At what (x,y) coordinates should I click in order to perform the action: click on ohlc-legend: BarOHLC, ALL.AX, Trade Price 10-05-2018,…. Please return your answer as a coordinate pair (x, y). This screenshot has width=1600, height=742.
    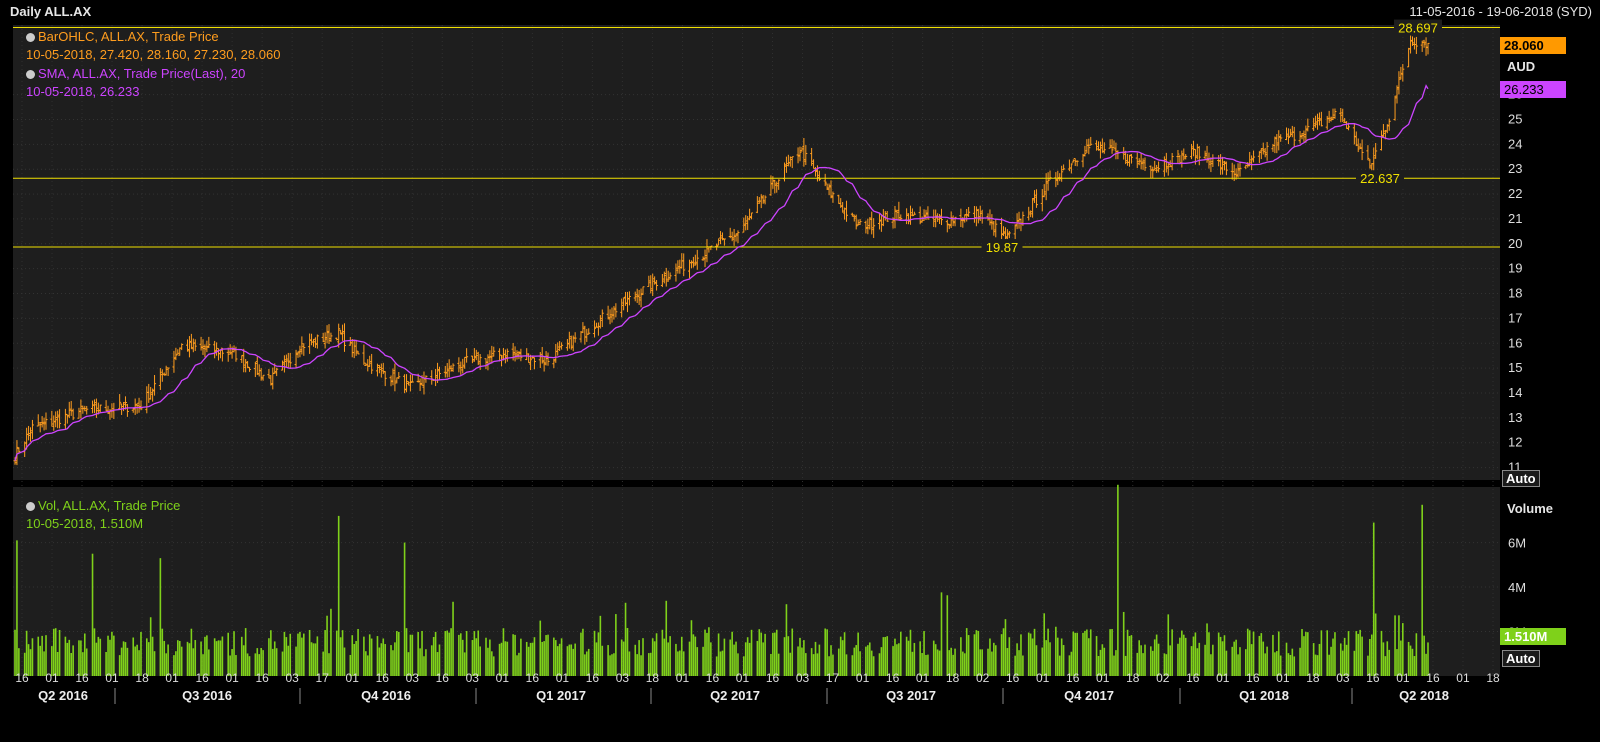
    Looking at the image, I should click on (153, 46).